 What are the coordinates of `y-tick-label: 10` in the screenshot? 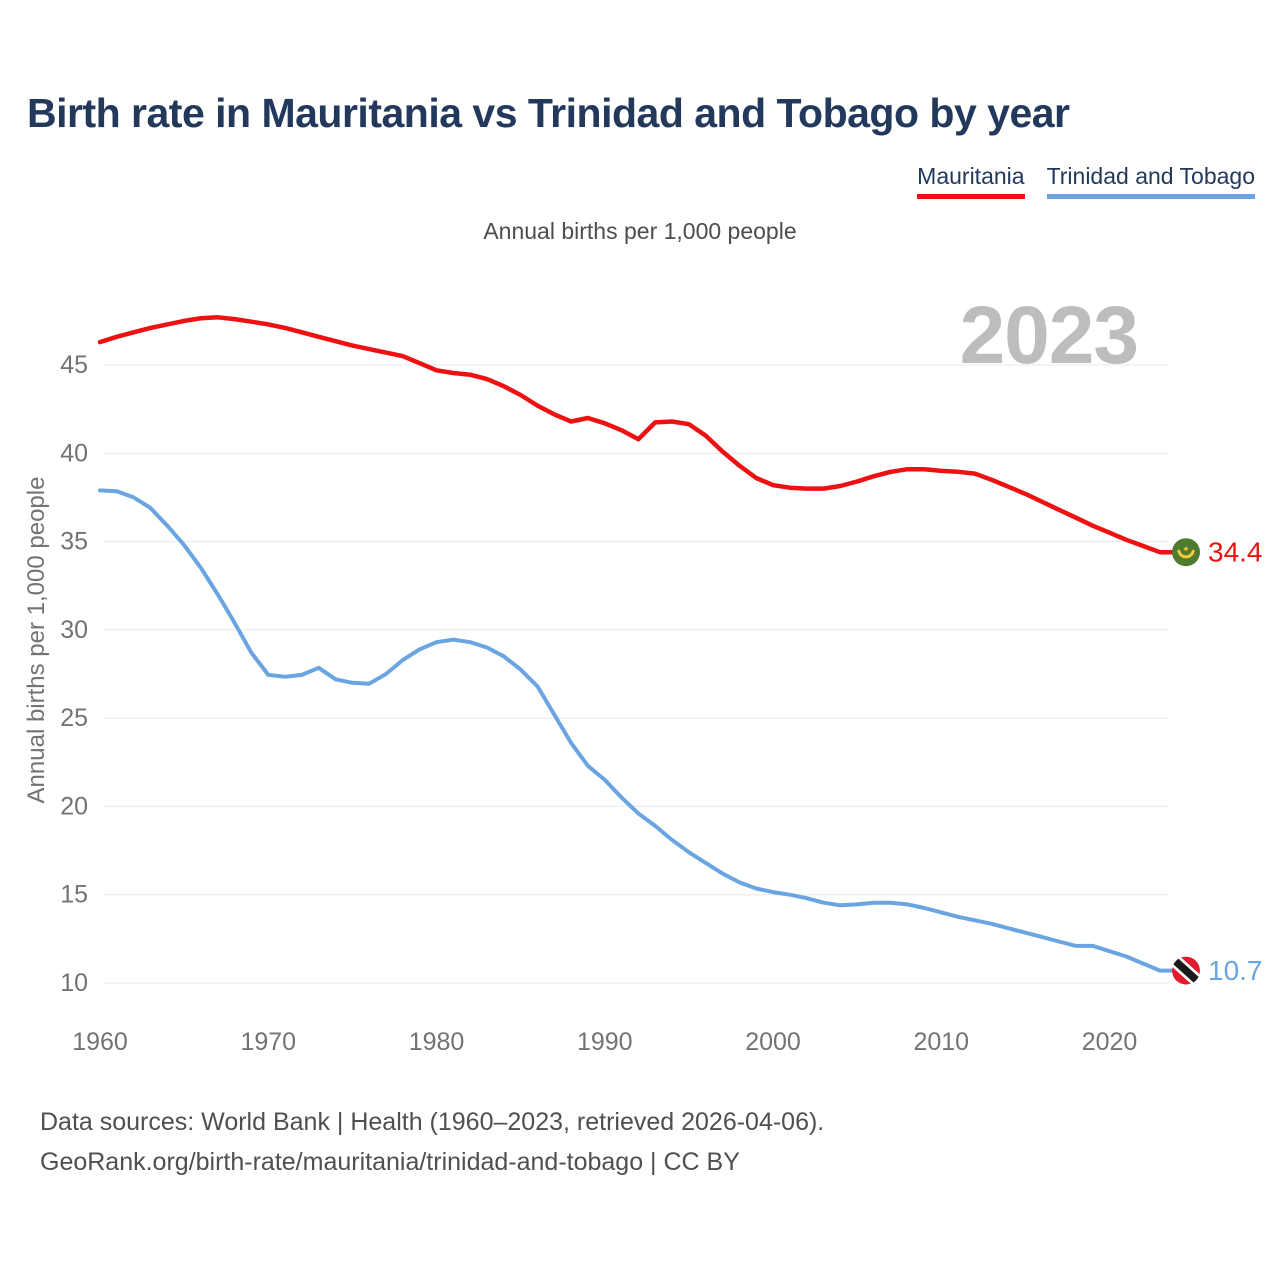 It's located at (74, 983).